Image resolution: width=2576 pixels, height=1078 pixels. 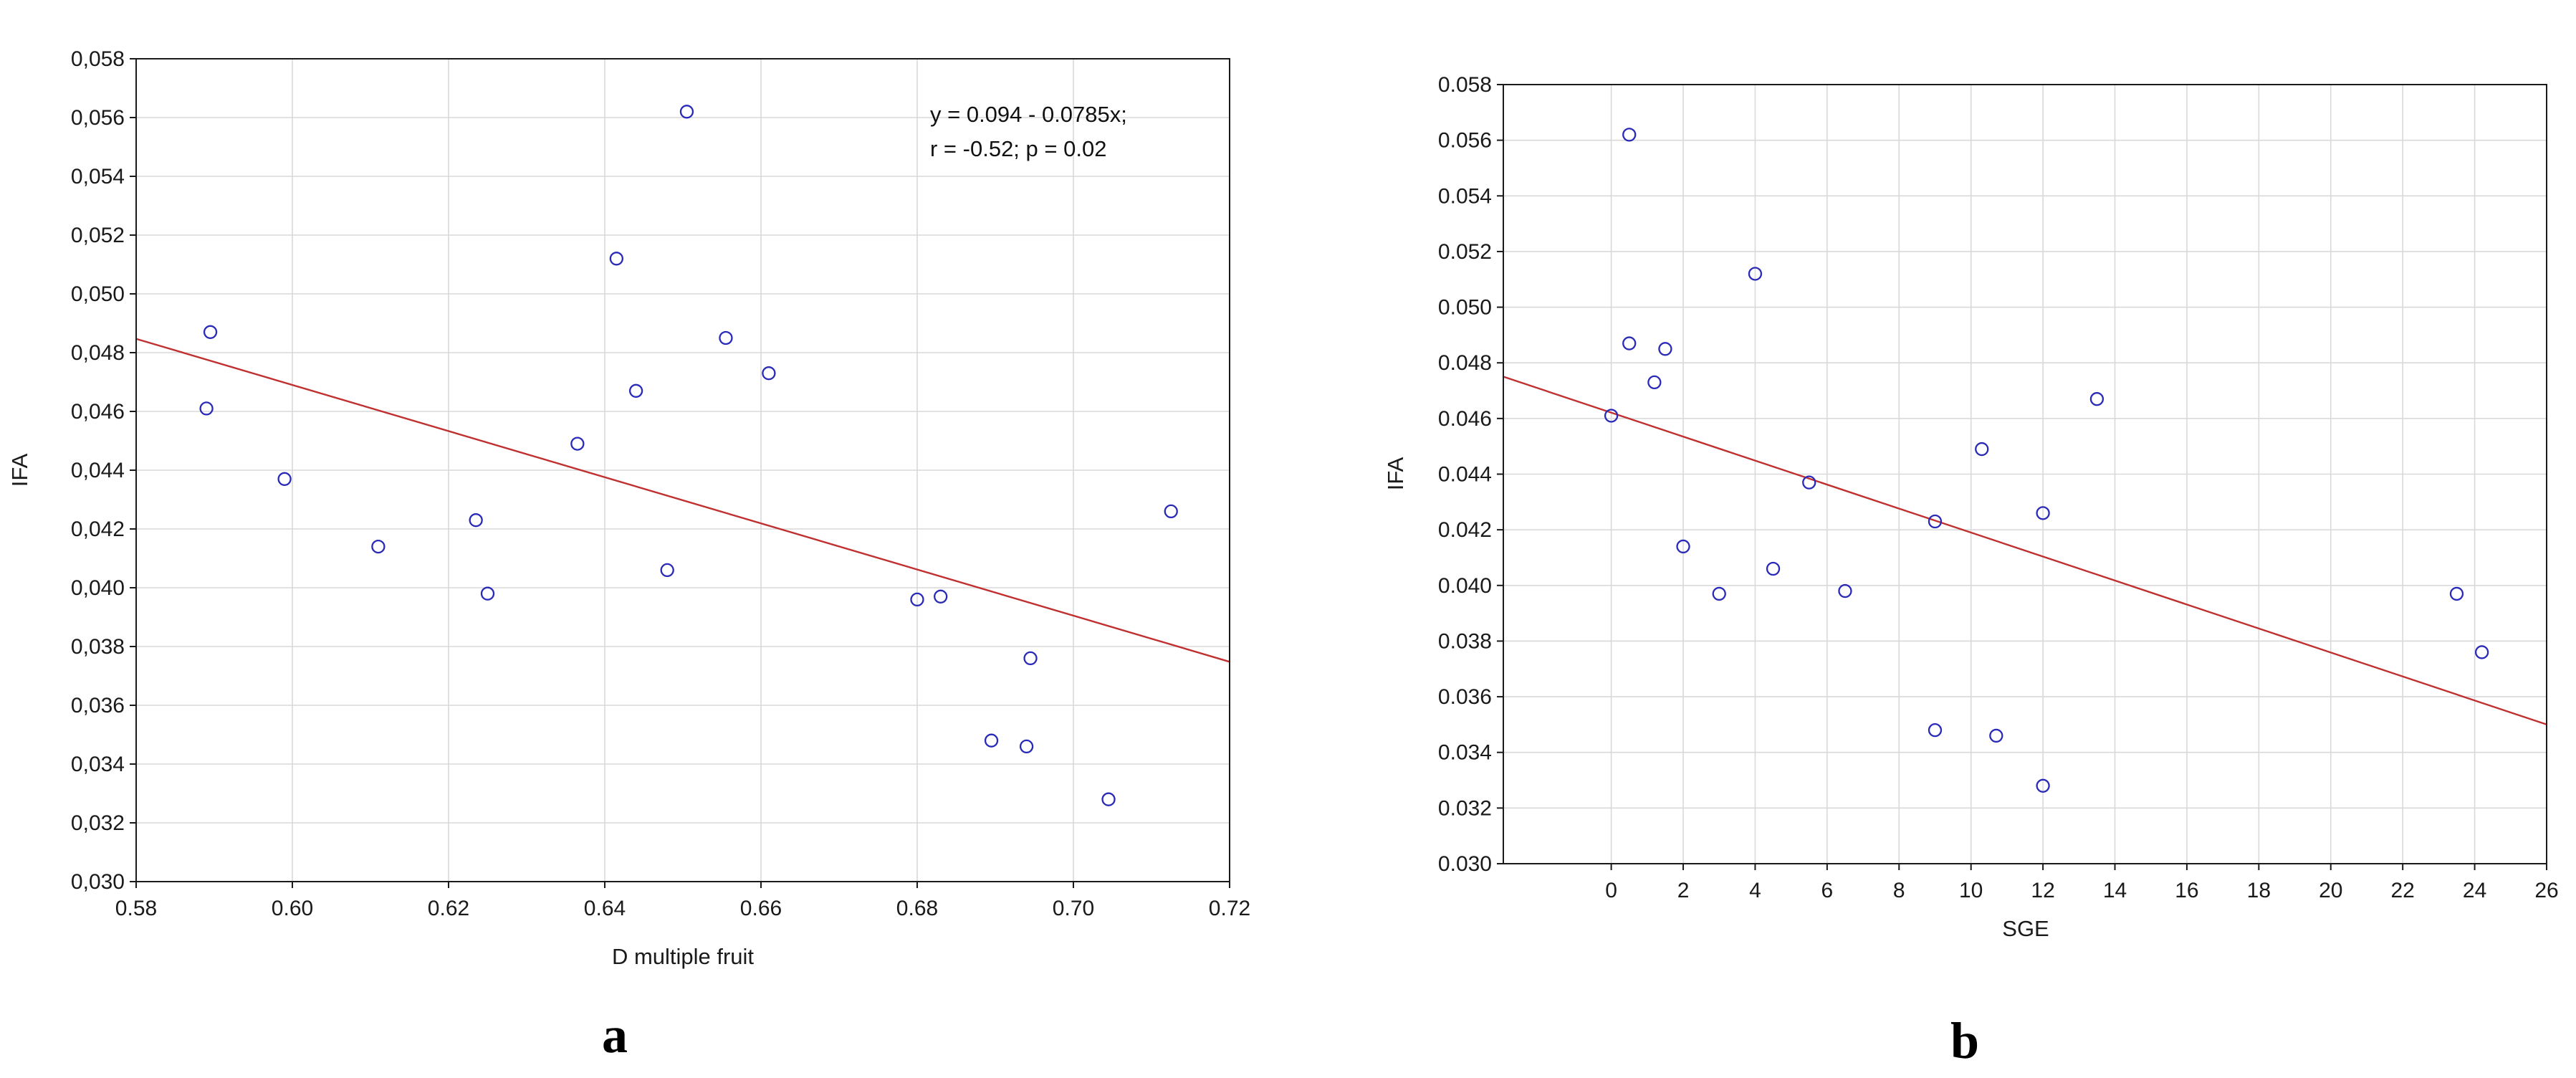 What do you see at coordinates (1465, 252) in the screenshot?
I see `y-tick-label: 0.052` at bounding box center [1465, 252].